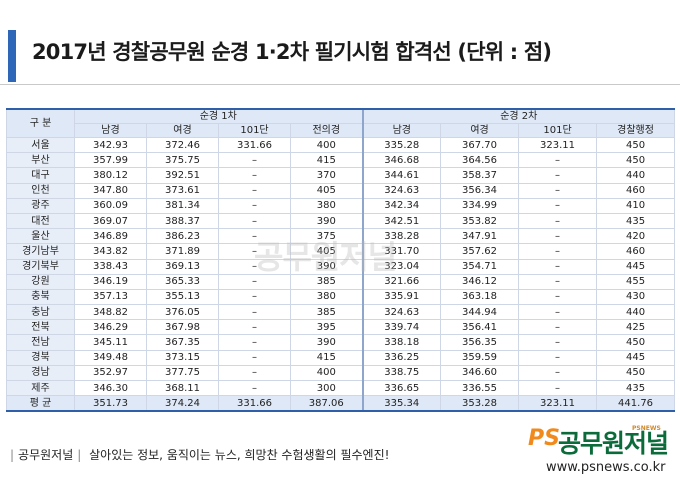 The width and height of the screenshot is (680, 495). I want to click on region-cell: 전남, so click(40, 342).